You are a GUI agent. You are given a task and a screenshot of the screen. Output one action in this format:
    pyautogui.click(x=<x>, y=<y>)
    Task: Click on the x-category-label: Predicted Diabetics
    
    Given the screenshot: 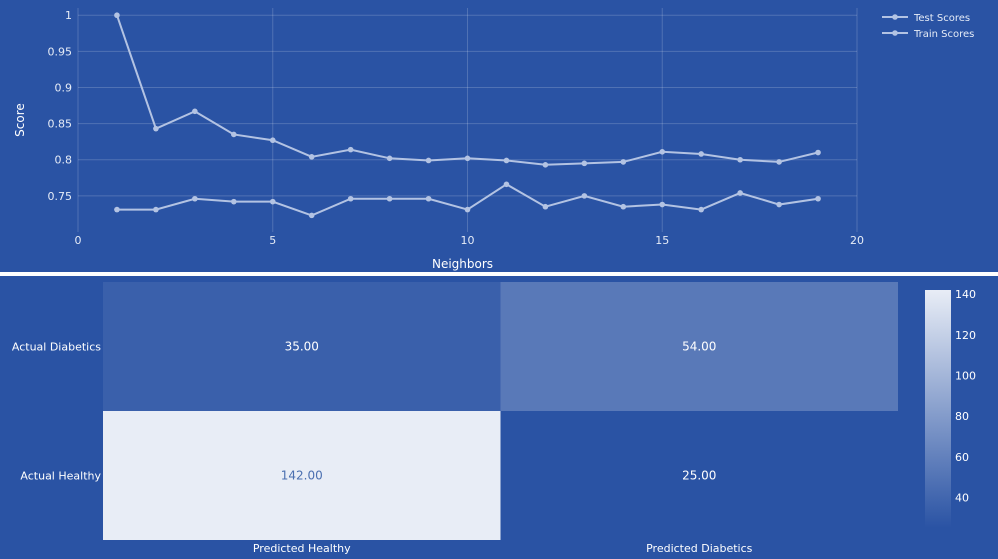 What is the action you would take?
    pyautogui.click(x=699, y=548)
    